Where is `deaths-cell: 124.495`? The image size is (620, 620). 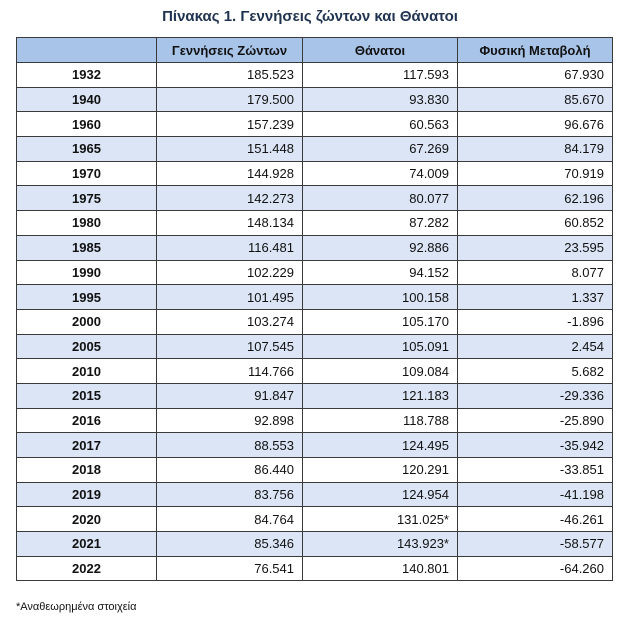
deaths-cell: 124.495 is located at coordinates (380, 445).